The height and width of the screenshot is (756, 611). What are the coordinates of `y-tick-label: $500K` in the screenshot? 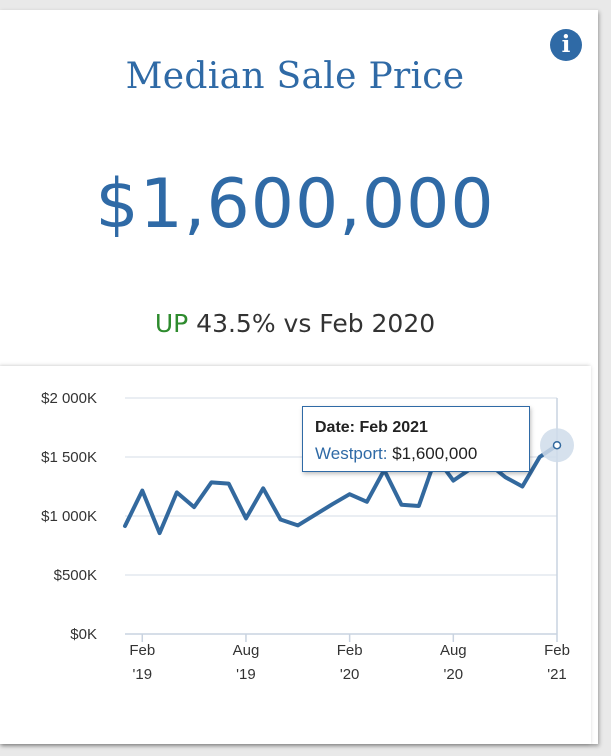 It's located at (75, 575).